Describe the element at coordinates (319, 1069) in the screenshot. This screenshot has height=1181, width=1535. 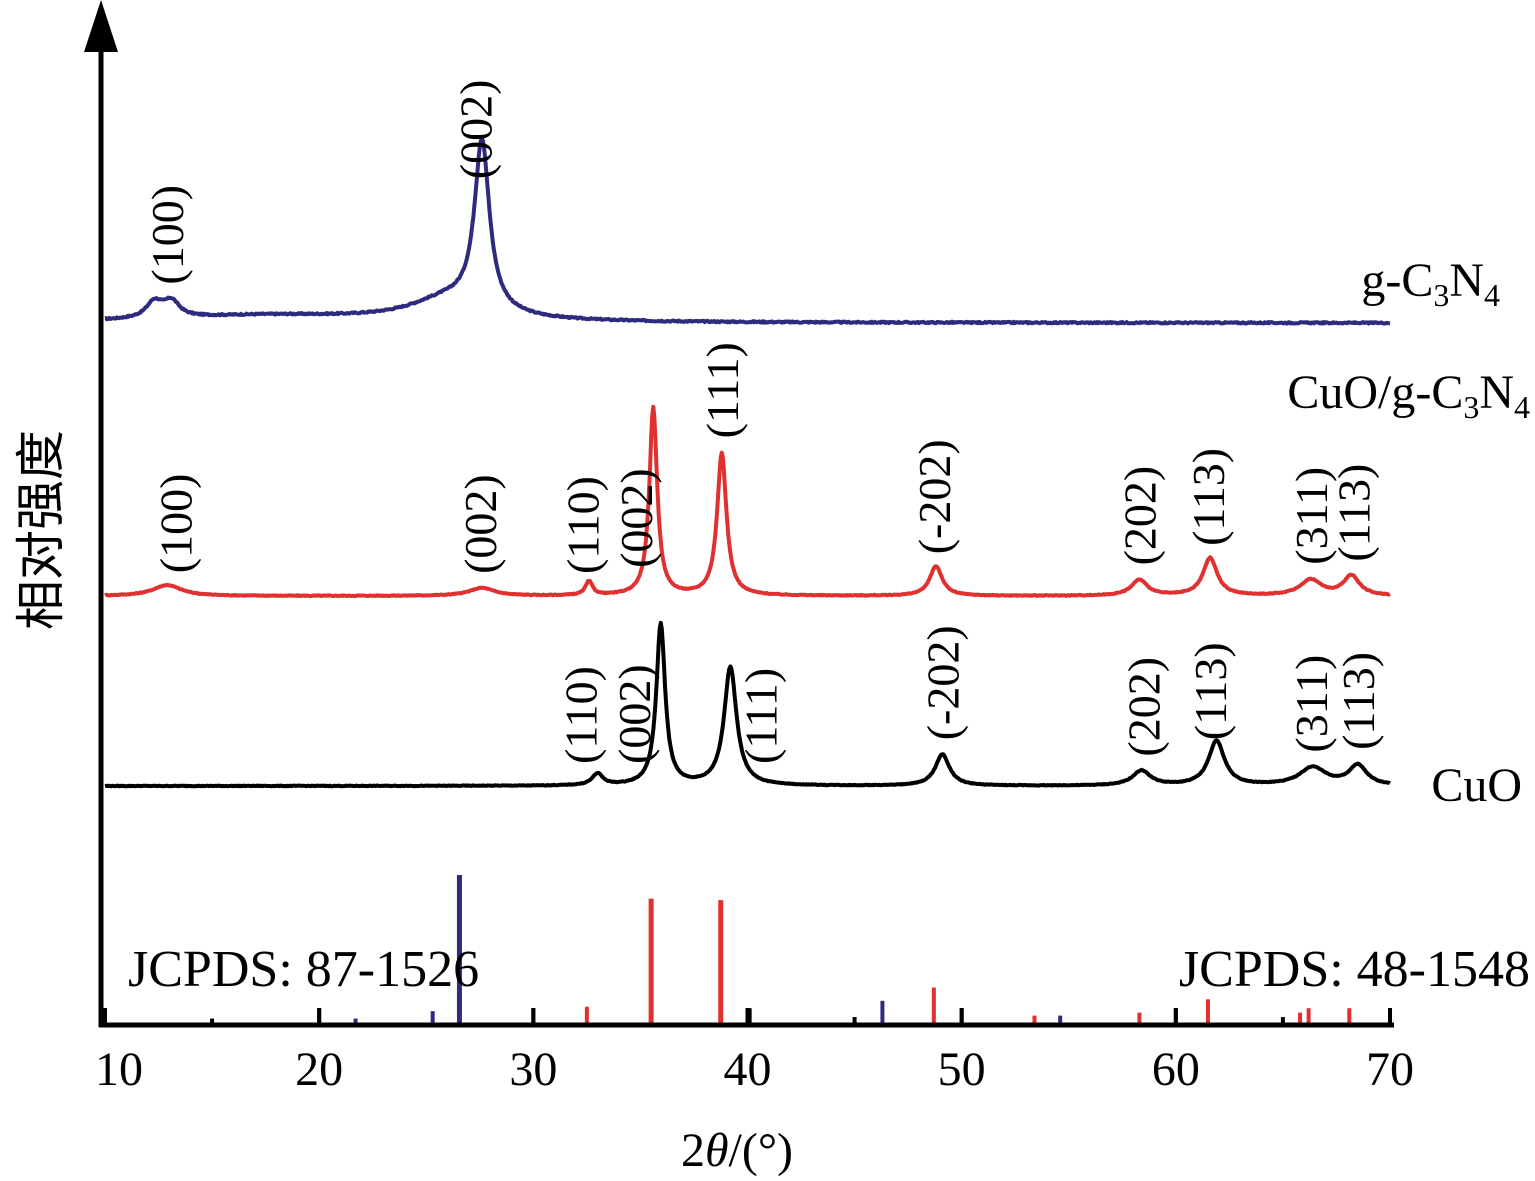
I see `x-tick-label: 20` at that location.